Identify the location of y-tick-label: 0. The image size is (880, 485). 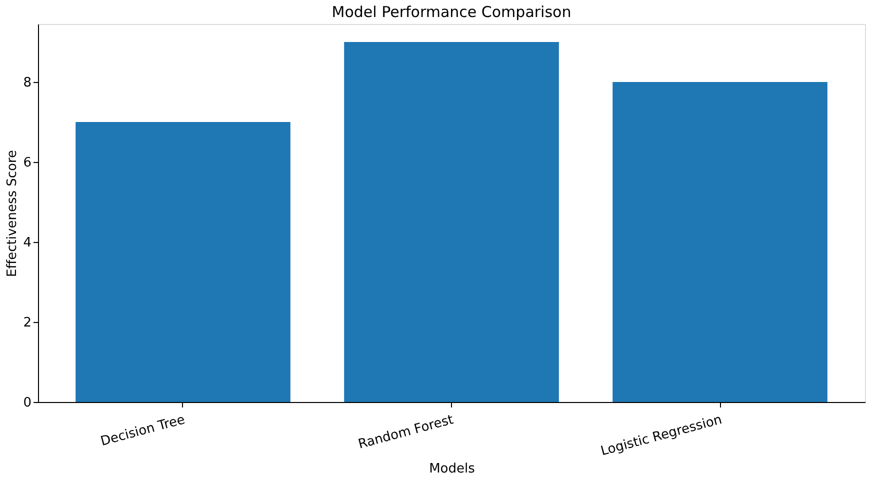
(27, 403).